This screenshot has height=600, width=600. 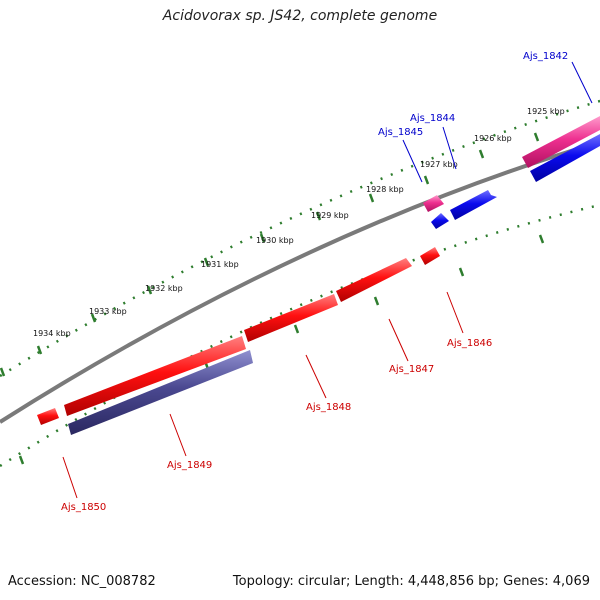 I want to click on kbp-label: 1930 kbp, so click(x=275, y=240).